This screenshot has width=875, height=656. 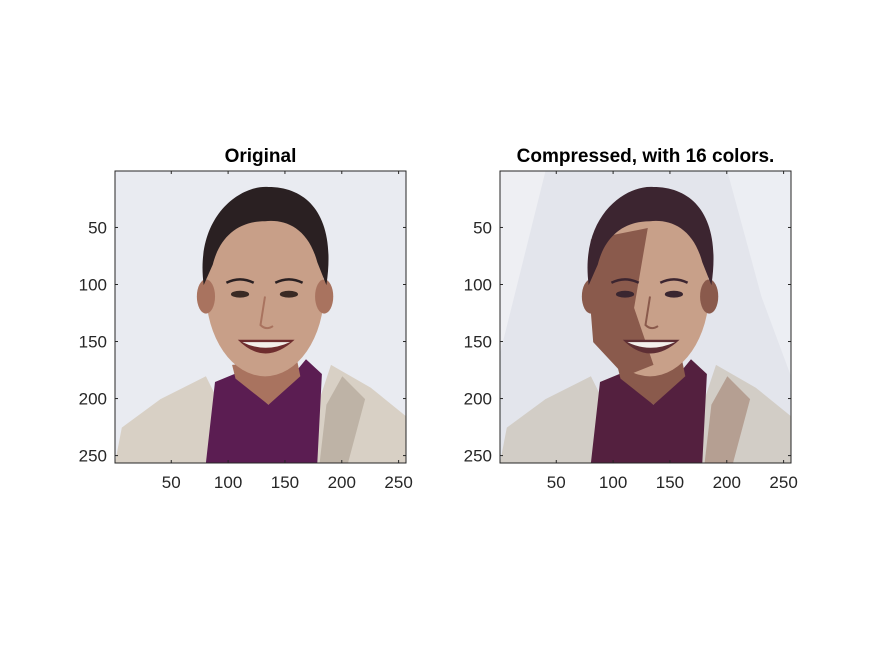 What do you see at coordinates (646, 156) in the screenshot?
I see `panel-title: Compressed, with 16 colors.` at bounding box center [646, 156].